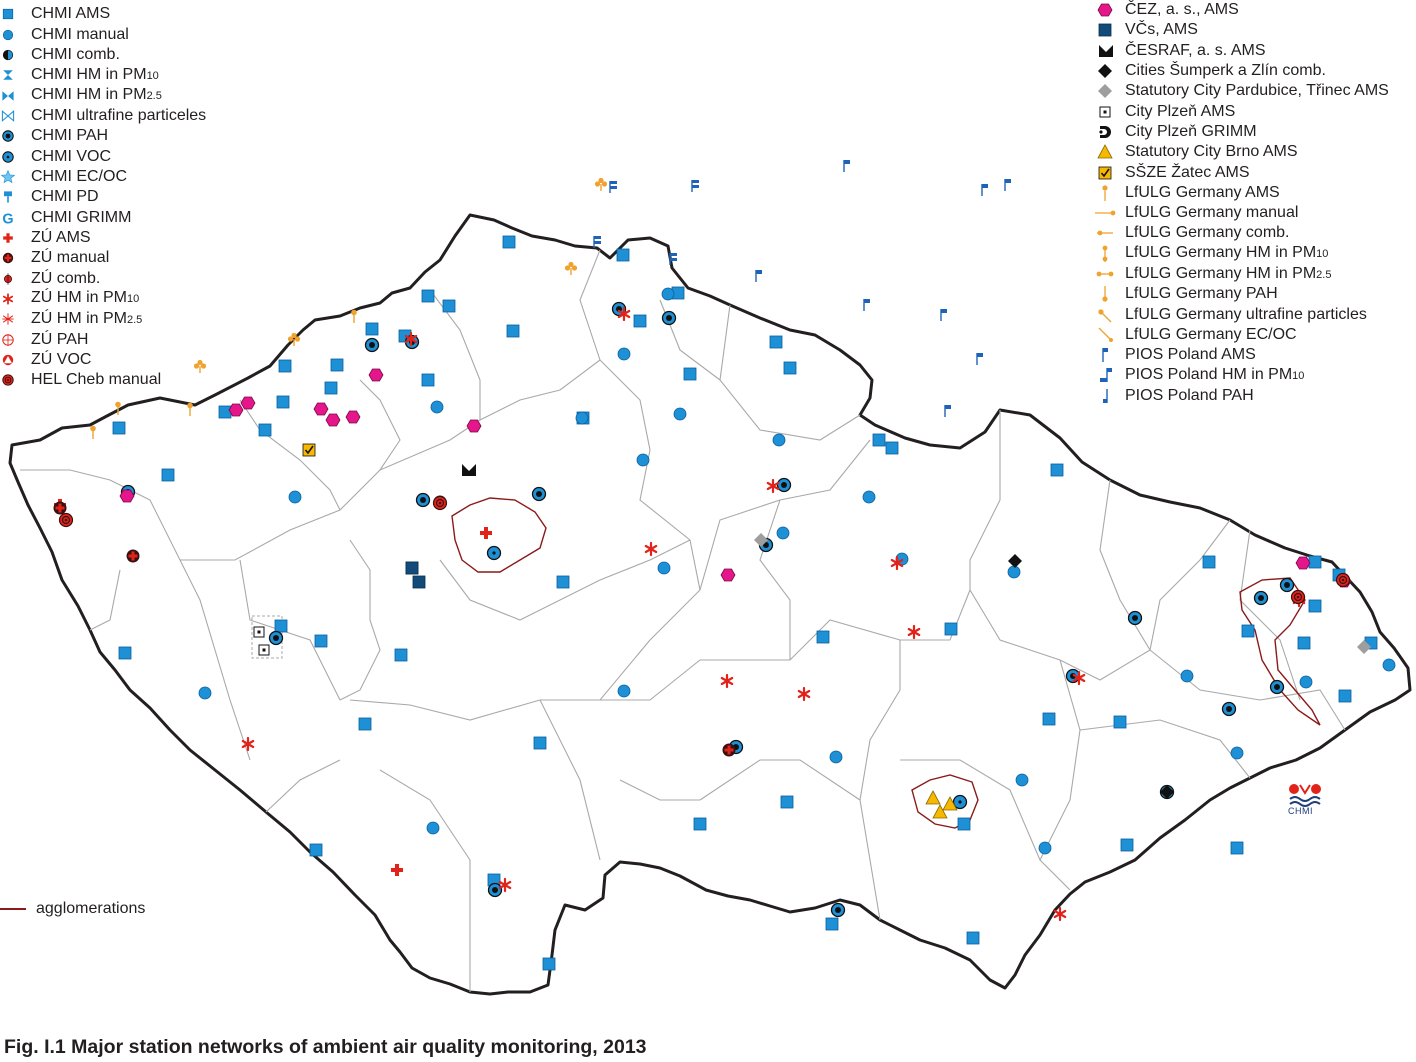  I want to click on circ-blue-icon, so click(8, 34).